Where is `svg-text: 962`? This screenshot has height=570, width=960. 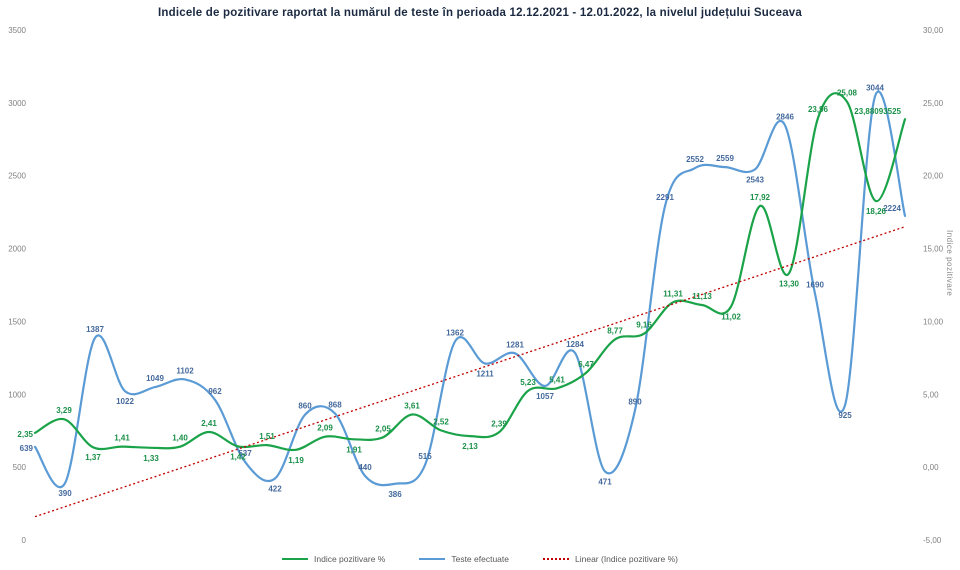 svg-text: 962 is located at coordinates (215, 391).